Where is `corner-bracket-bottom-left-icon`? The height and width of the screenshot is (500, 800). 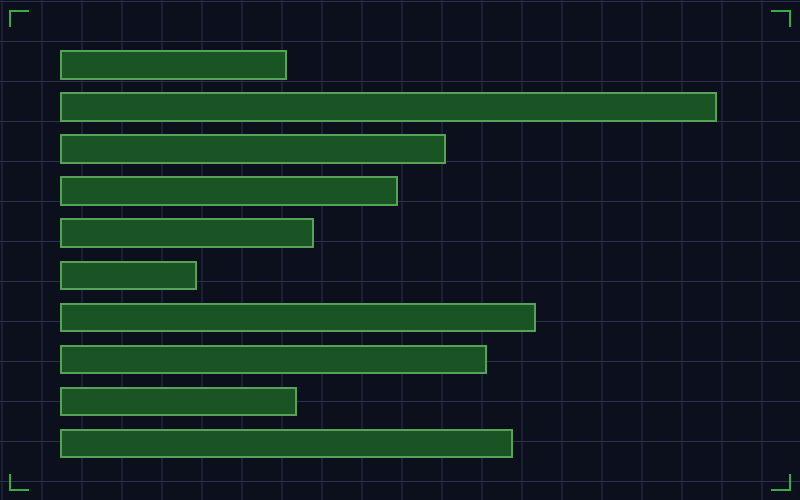
corner-bracket-bottom-left-icon is located at coordinates (19, 482).